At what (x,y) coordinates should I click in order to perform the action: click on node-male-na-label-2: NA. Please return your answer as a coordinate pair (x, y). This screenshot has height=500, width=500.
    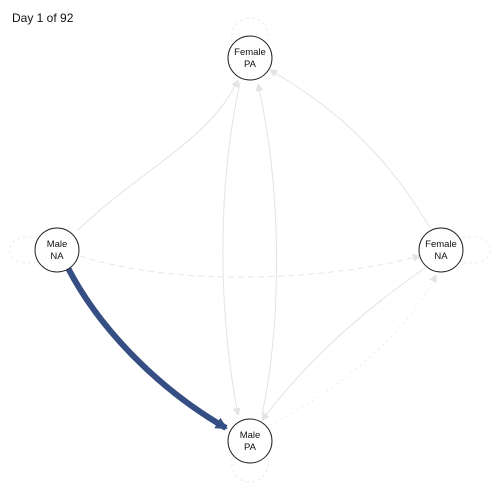
    Looking at the image, I should click on (57, 256).